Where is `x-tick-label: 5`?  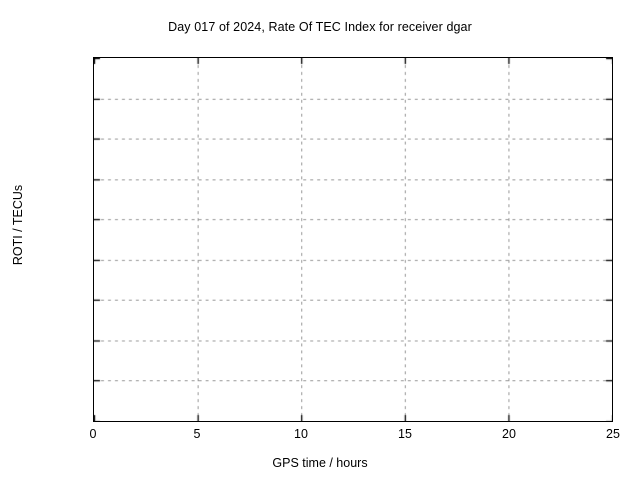 x-tick-label: 5 is located at coordinates (197, 434).